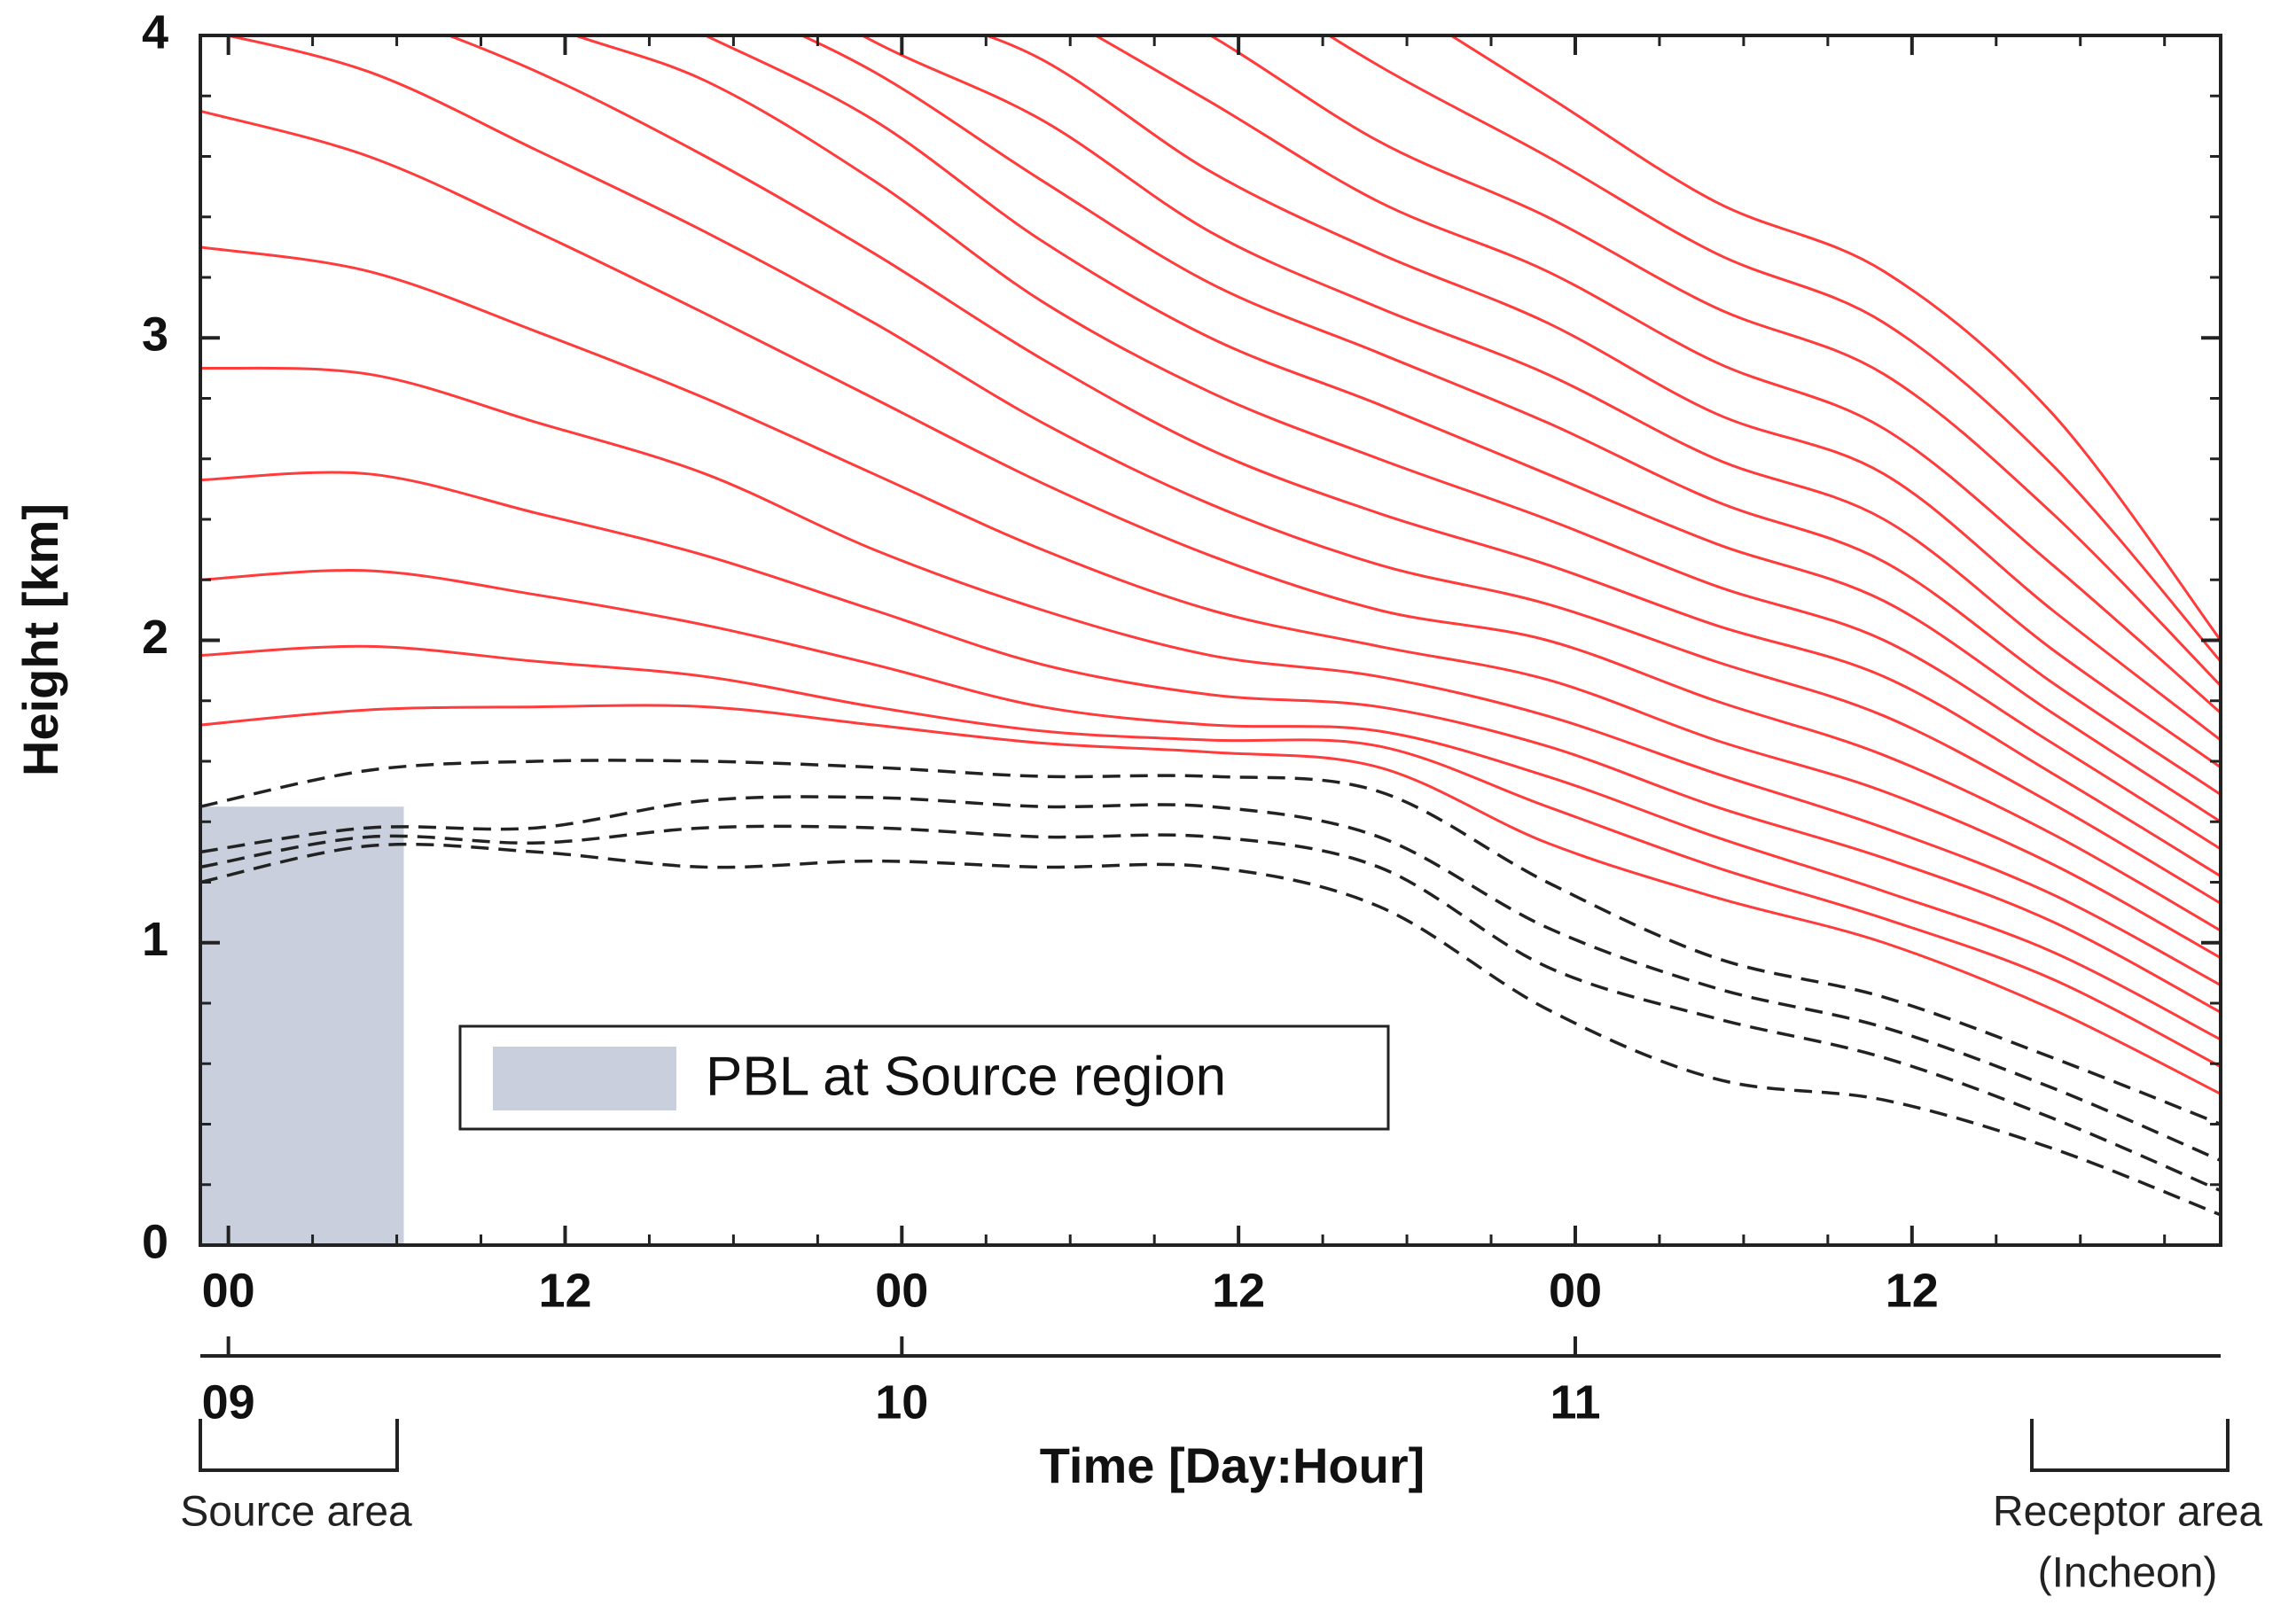 This screenshot has width=2296, height=1620. I want to click on receptor-bracket, so click(2130, 1446).